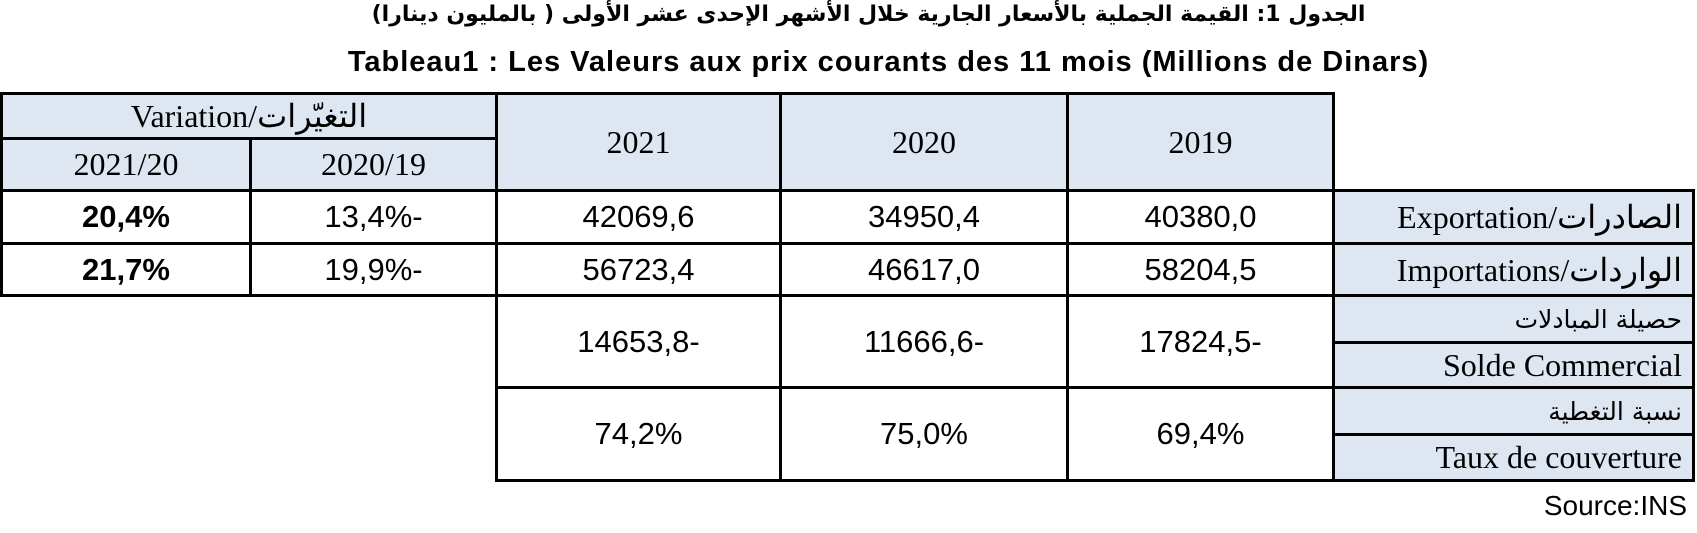 This screenshot has width=1697, height=533. What do you see at coordinates (1513, 365) in the screenshot?
I see `solde-label-fr: Solde Commercial` at bounding box center [1513, 365].